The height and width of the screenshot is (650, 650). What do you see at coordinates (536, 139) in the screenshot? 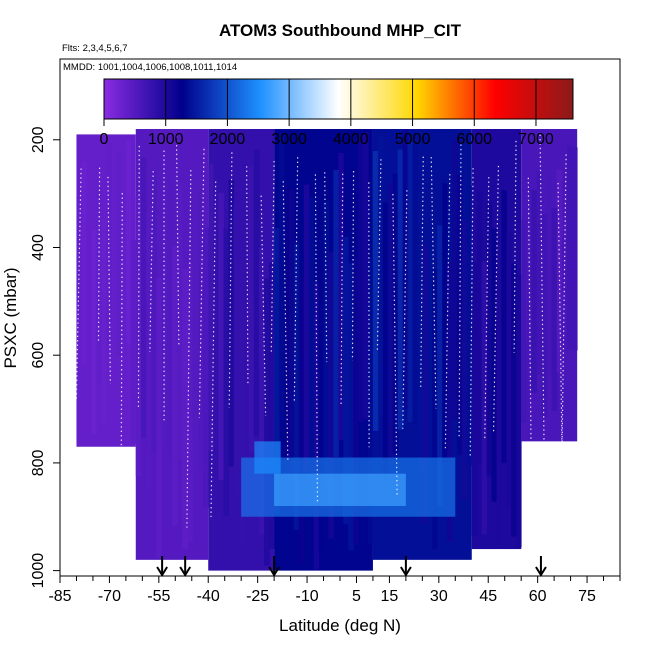
I see `colorbar-tick-label: 7000` at bounding box center [536, 139].